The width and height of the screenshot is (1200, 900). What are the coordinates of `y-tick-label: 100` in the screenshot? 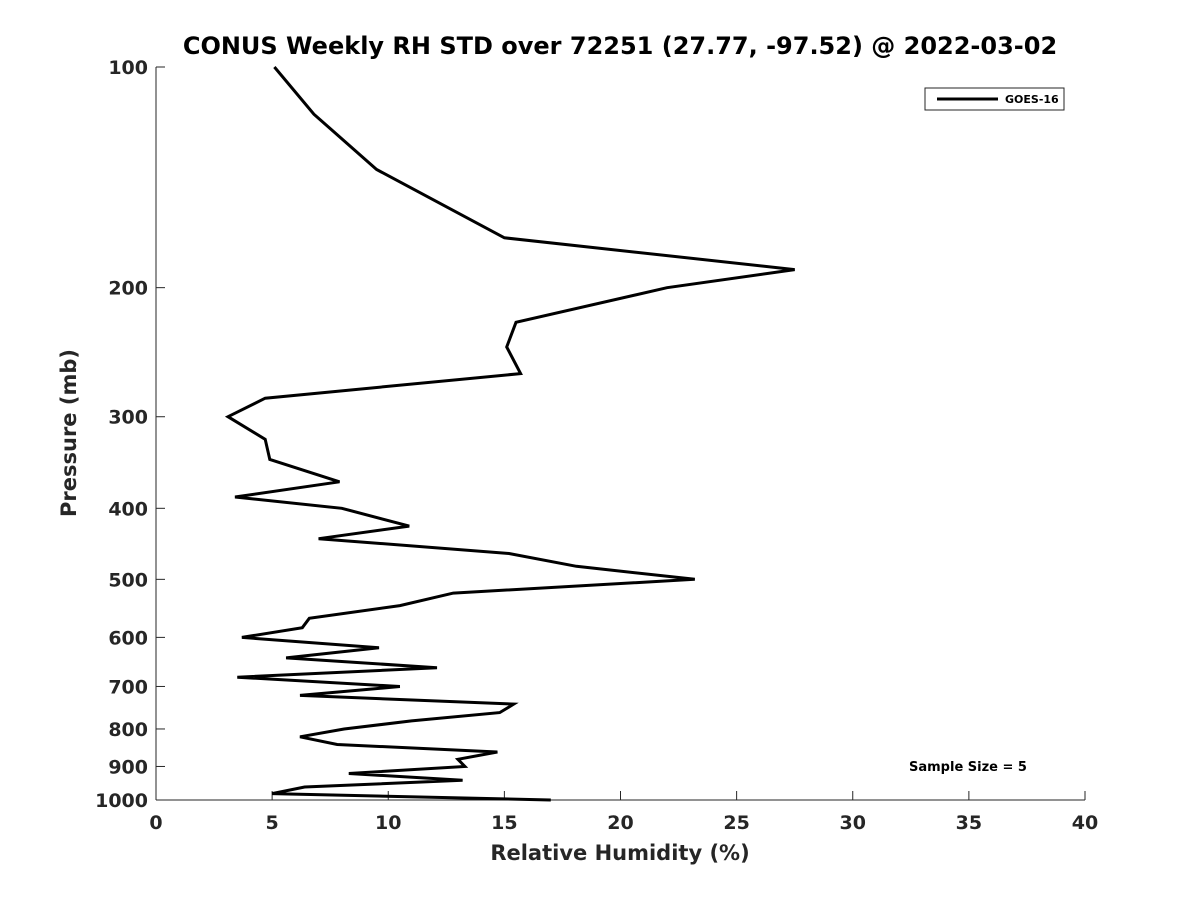 It's located at (128, 68).